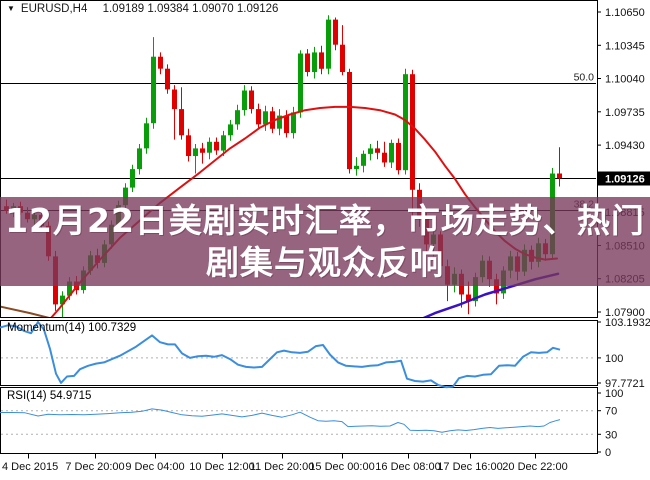  Describe the element at coordinates (625, 80) in the screenshot. I see `price-tick-label: 1.10040` at that location.